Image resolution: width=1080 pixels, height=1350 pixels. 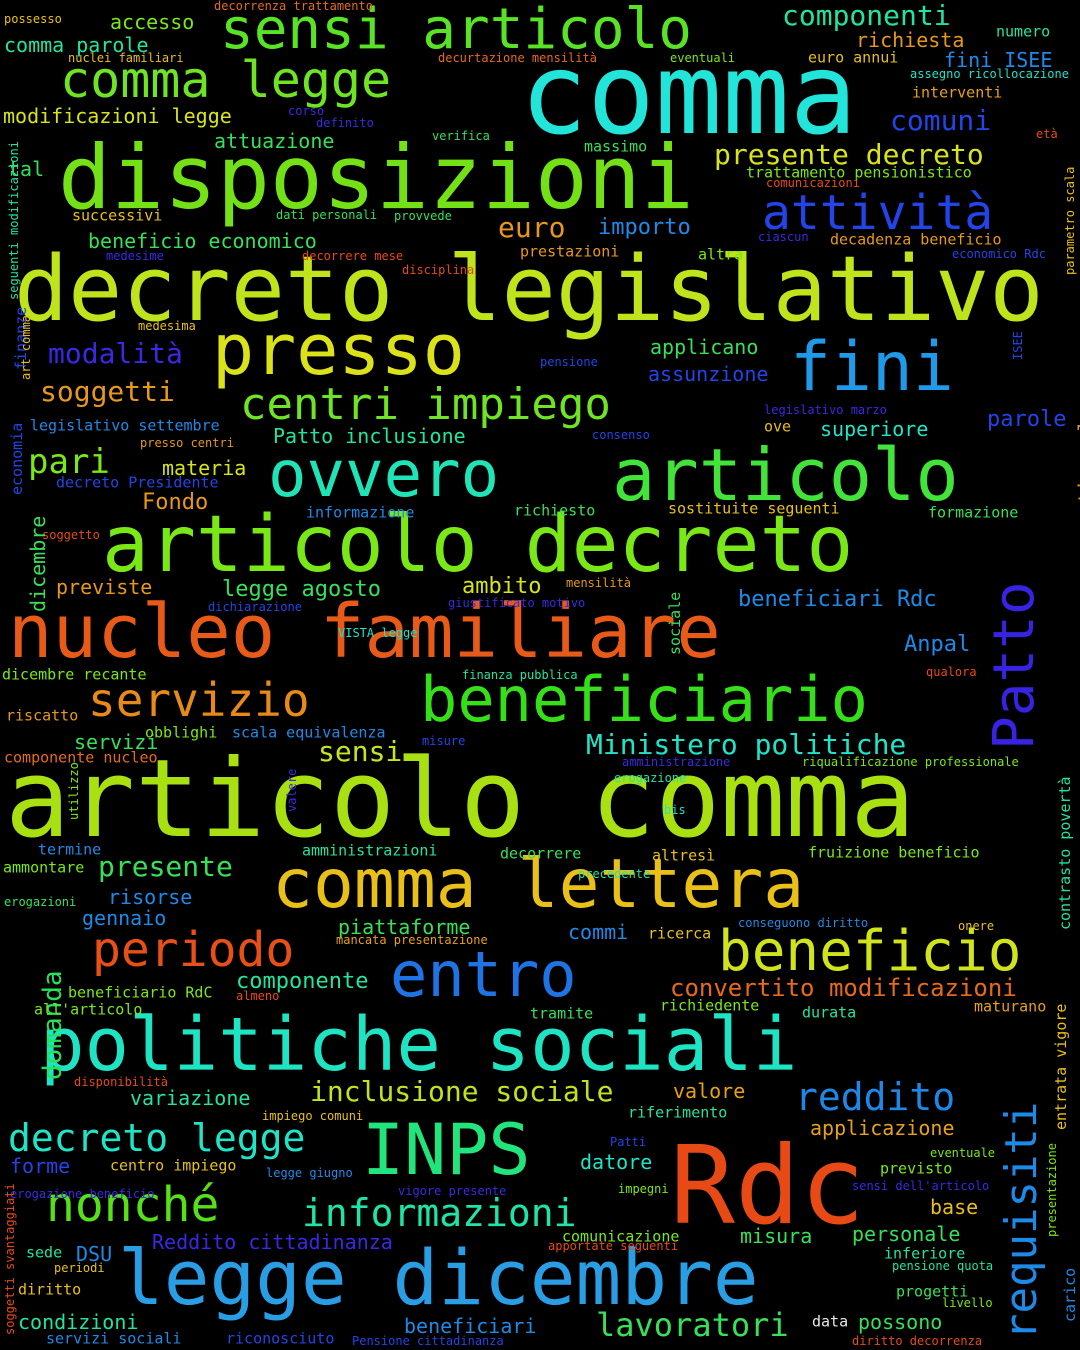 What do you see at coordinates (1010, 1006) in the screenshot?
I see `cloud-word: maturano` at bounding box center [1010, 1006].